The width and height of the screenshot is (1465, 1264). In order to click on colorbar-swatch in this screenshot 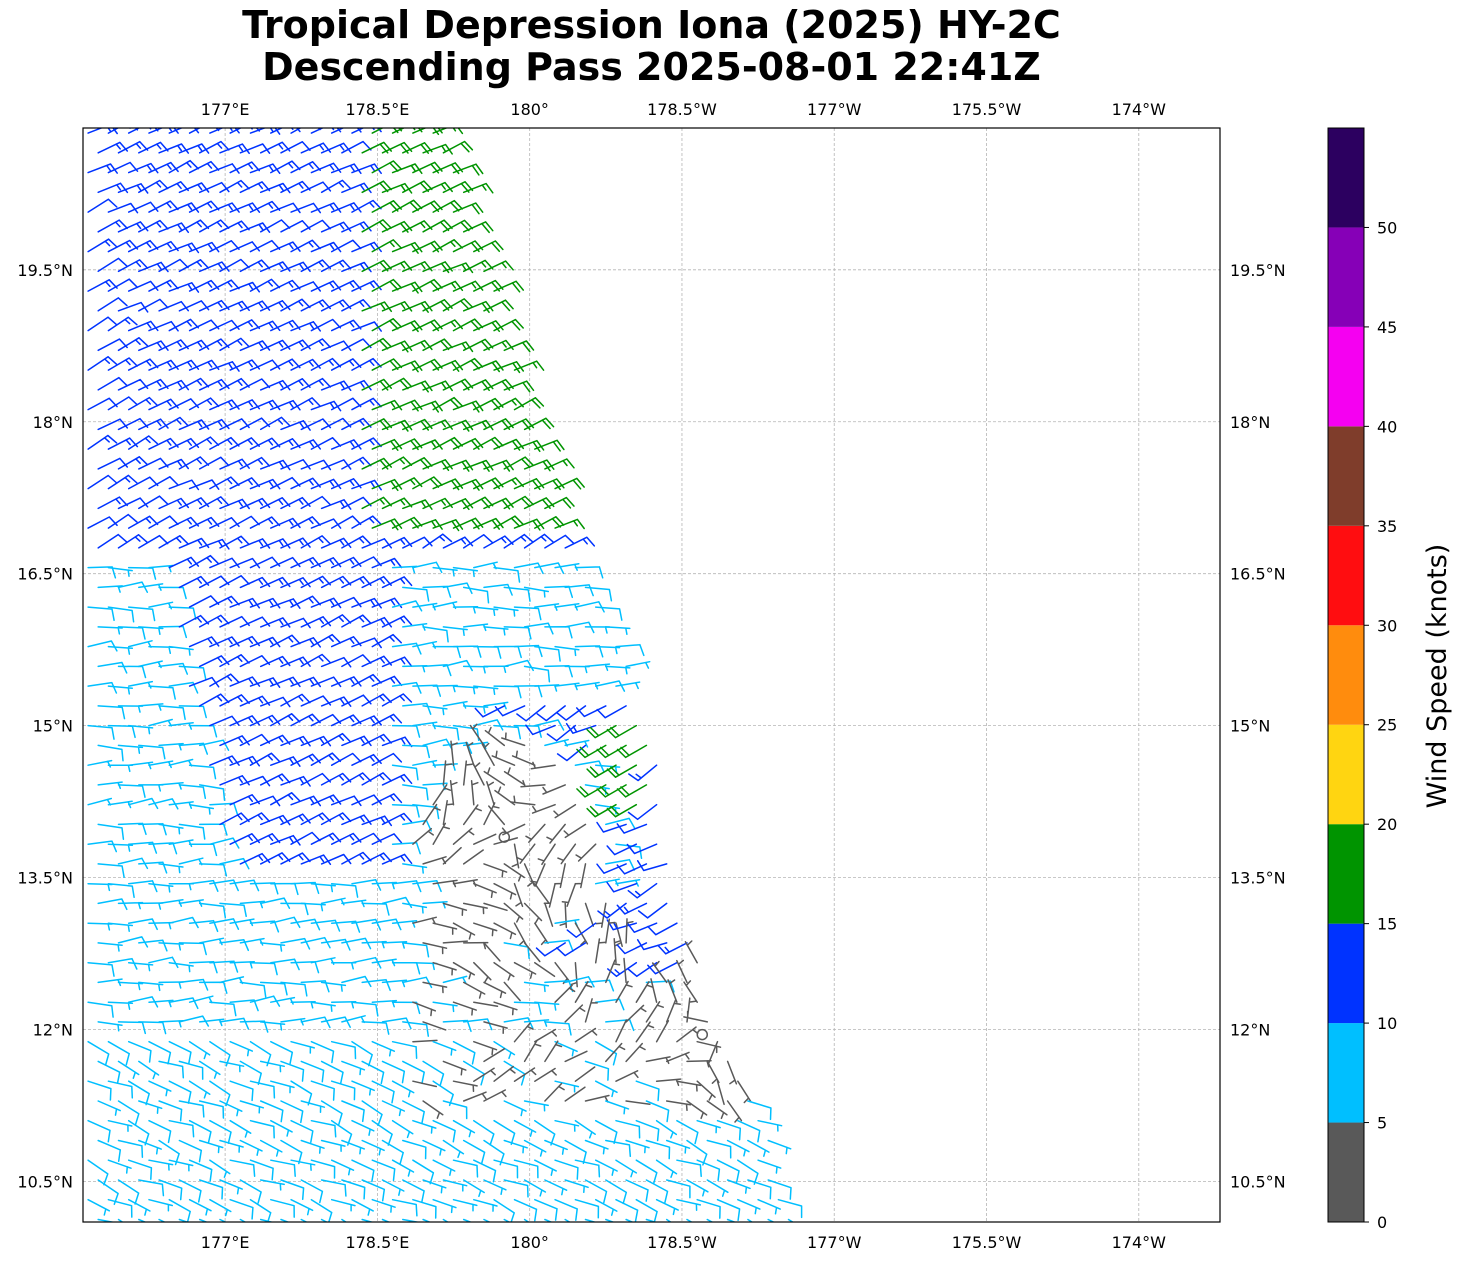, I will do `click(1346, 675)`.